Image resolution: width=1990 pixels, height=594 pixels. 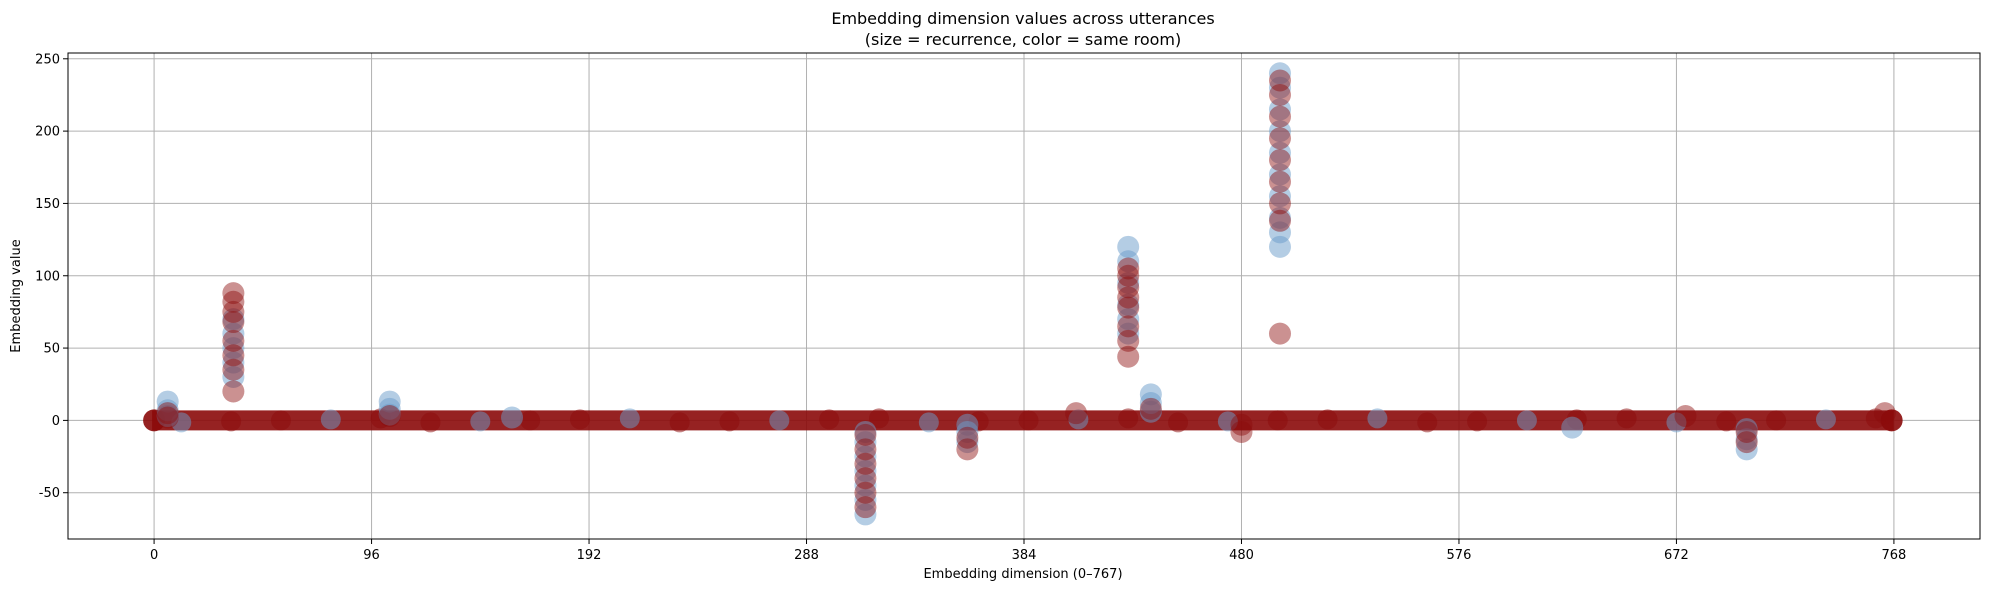 What do you see at coordinates (16, 295) in the screenshot?
I see `y-axis-label: Embedding value` at bounding box center [16, 295].